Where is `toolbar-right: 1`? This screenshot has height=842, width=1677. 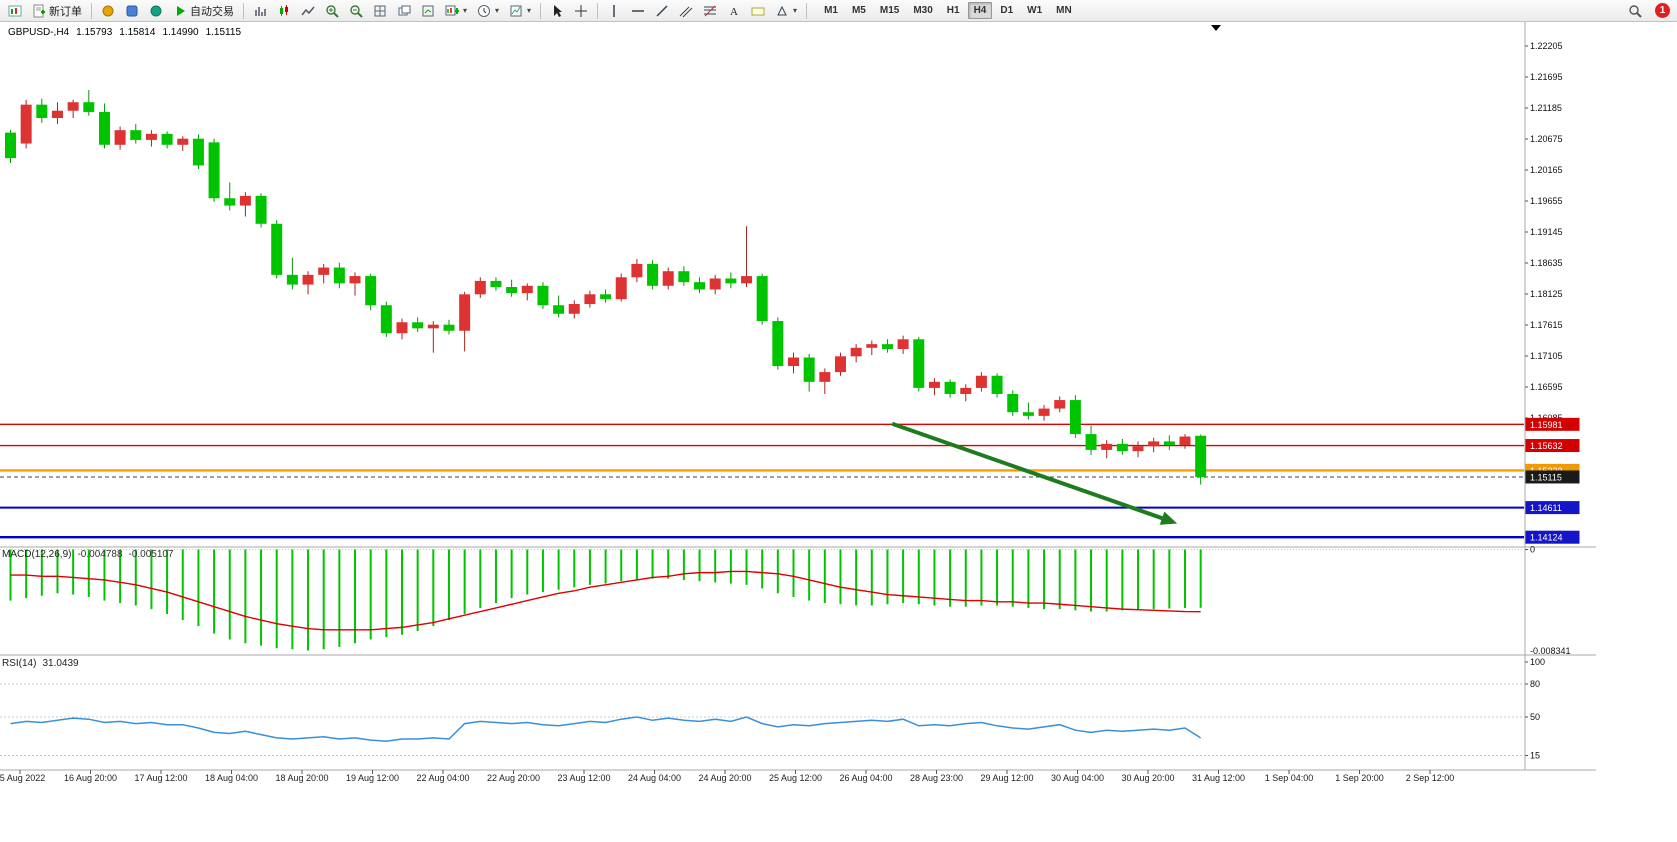
toolbar-right: 1 is located at coordinates (1648, 11).